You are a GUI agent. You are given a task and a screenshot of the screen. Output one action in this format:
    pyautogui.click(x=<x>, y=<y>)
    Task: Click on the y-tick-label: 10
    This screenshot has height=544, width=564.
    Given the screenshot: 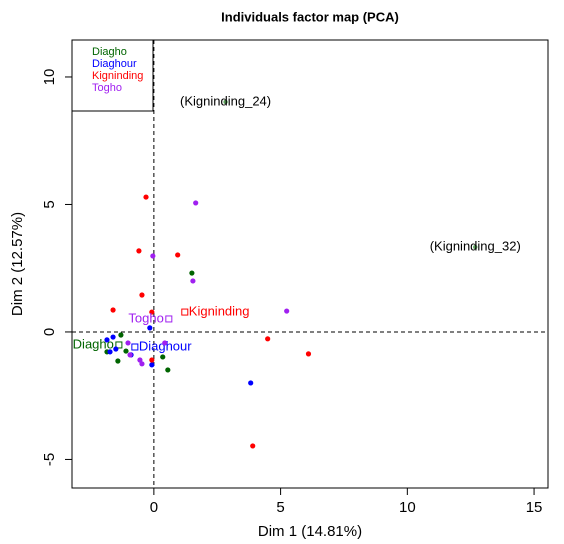 What is the action you would take?
    pyautogui.click(x=49, y=77)
    